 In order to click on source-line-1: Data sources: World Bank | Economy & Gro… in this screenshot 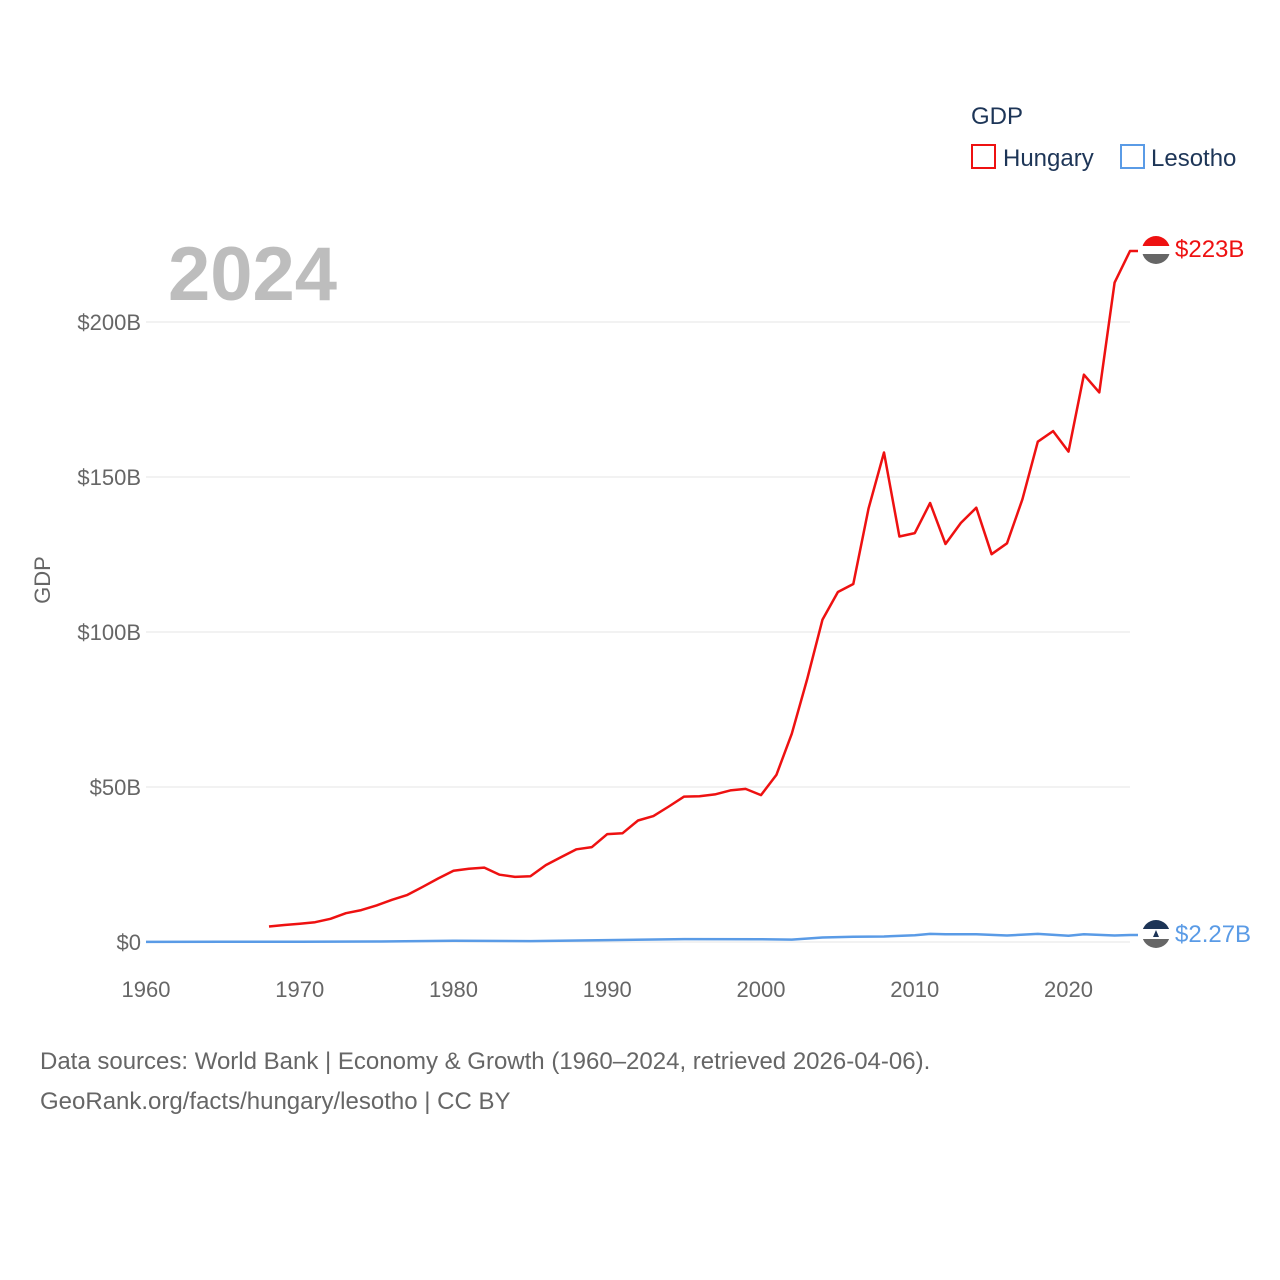, I will do `click(485, 1061)`.